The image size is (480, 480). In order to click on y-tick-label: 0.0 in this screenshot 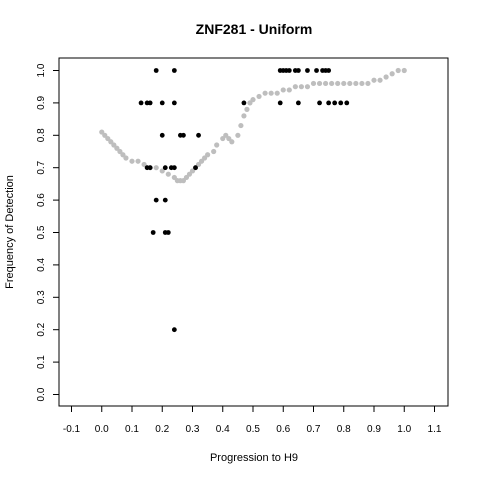, I will do `click(41, 394)`.